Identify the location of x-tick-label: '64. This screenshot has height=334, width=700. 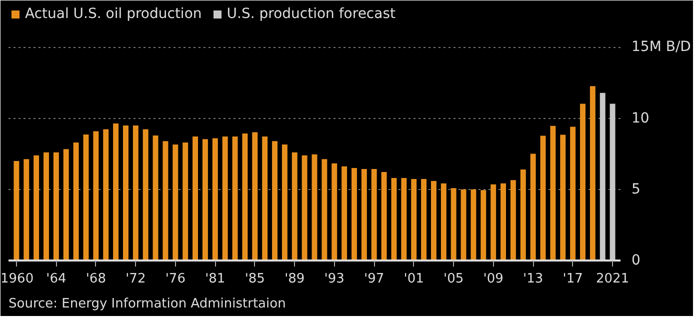
(56, 279).